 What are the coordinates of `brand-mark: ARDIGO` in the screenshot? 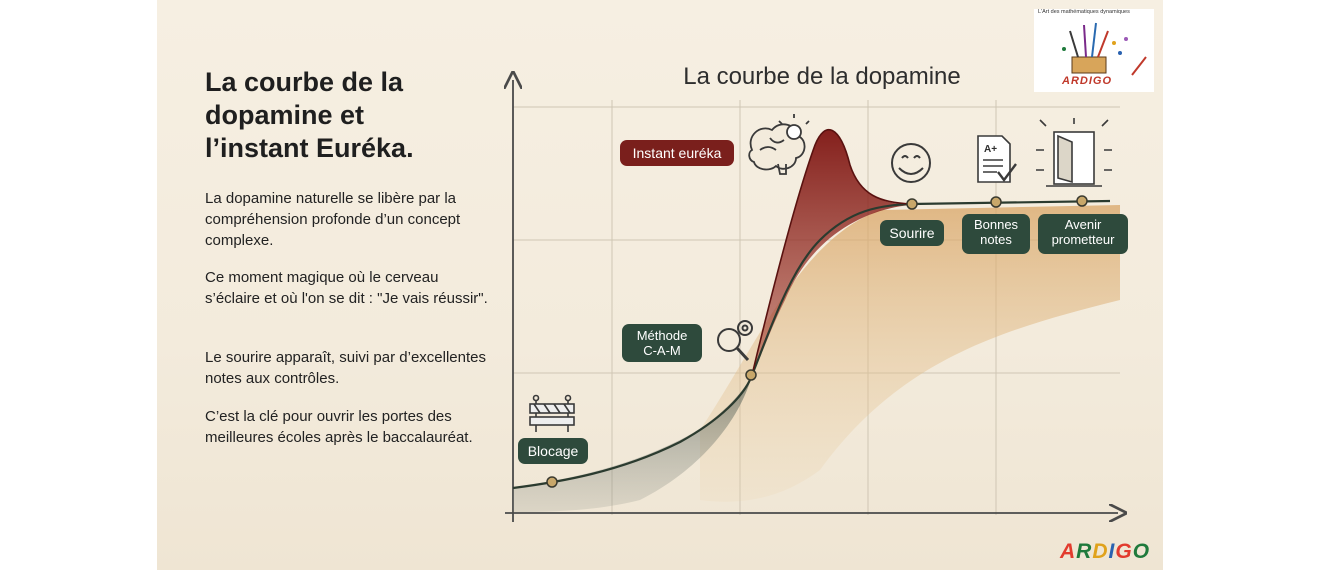 It's located at (1105, 551).